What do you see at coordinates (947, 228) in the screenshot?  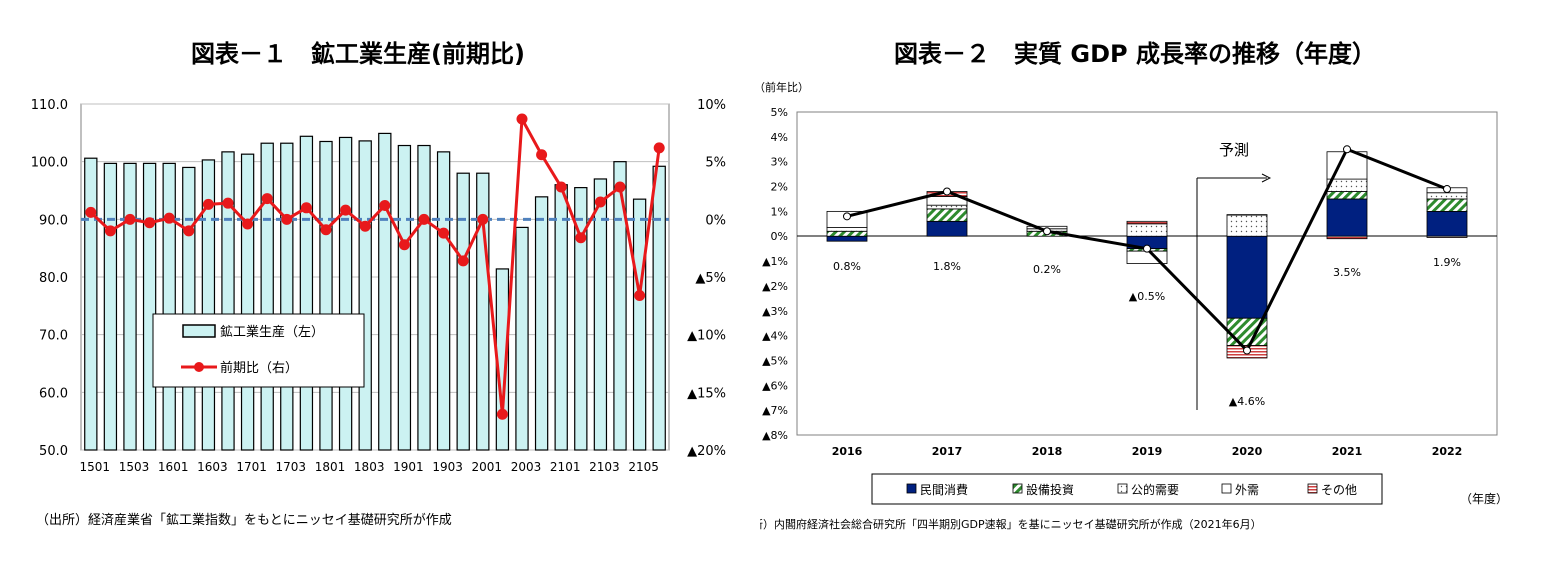 I see `chart2-bar-2017-民間消費` at bounding box center [947, 228].